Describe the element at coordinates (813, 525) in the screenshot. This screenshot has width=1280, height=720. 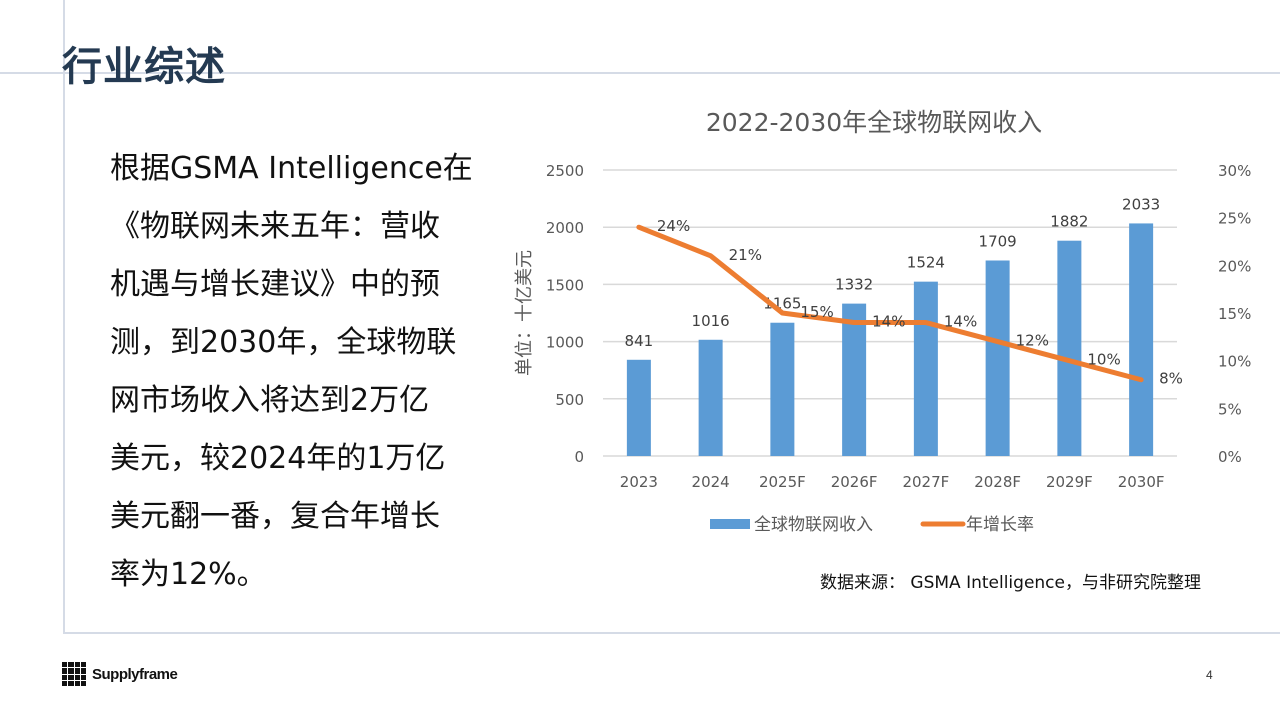
I see `legend-bar-label: 全球物联网收入` at that location.